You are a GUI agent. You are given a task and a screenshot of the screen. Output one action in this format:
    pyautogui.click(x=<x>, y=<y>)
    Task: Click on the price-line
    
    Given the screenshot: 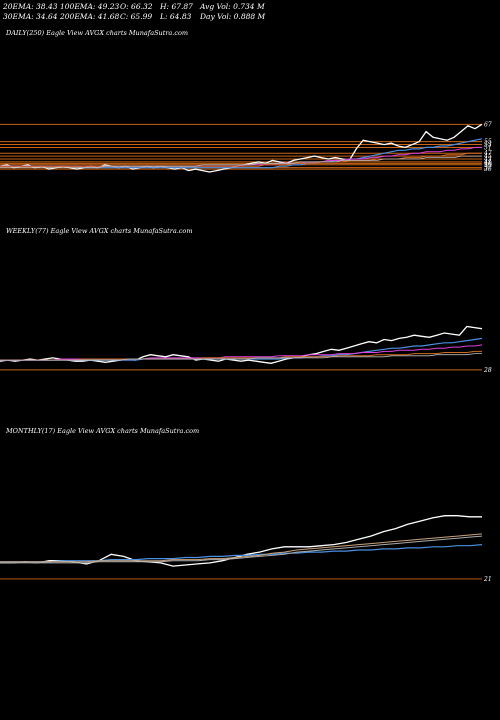 What is the action you would take?
    pyautogui.click(x=241, y=344)
    